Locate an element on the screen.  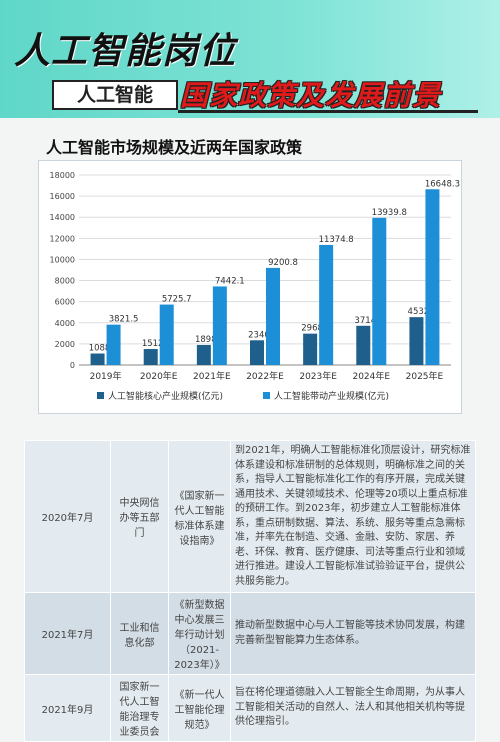
policy-date: 2020年7月 is located at coordinates (67, 516).